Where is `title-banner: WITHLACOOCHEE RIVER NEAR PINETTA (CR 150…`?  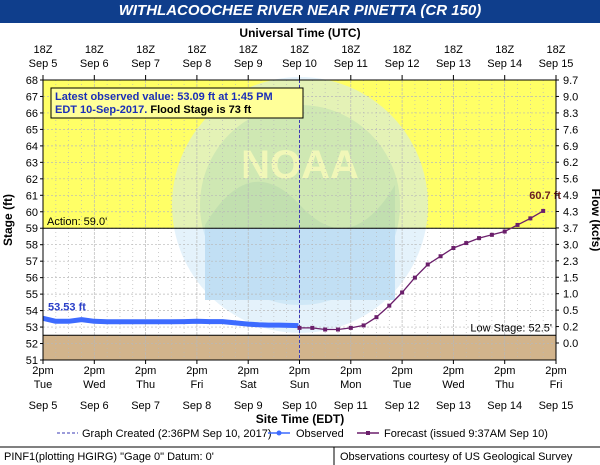
title-banner: WITHLACOOCHEE RIVER NEAR PINETTA (CR 150… is located at coordinates (300, 11).